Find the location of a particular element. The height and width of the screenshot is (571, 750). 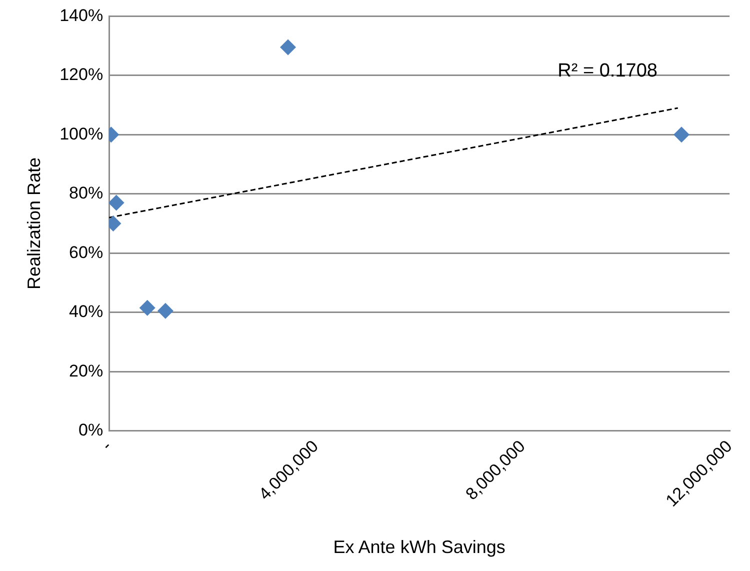

y-tick-label: 80% is located at coordinates (86, 193).